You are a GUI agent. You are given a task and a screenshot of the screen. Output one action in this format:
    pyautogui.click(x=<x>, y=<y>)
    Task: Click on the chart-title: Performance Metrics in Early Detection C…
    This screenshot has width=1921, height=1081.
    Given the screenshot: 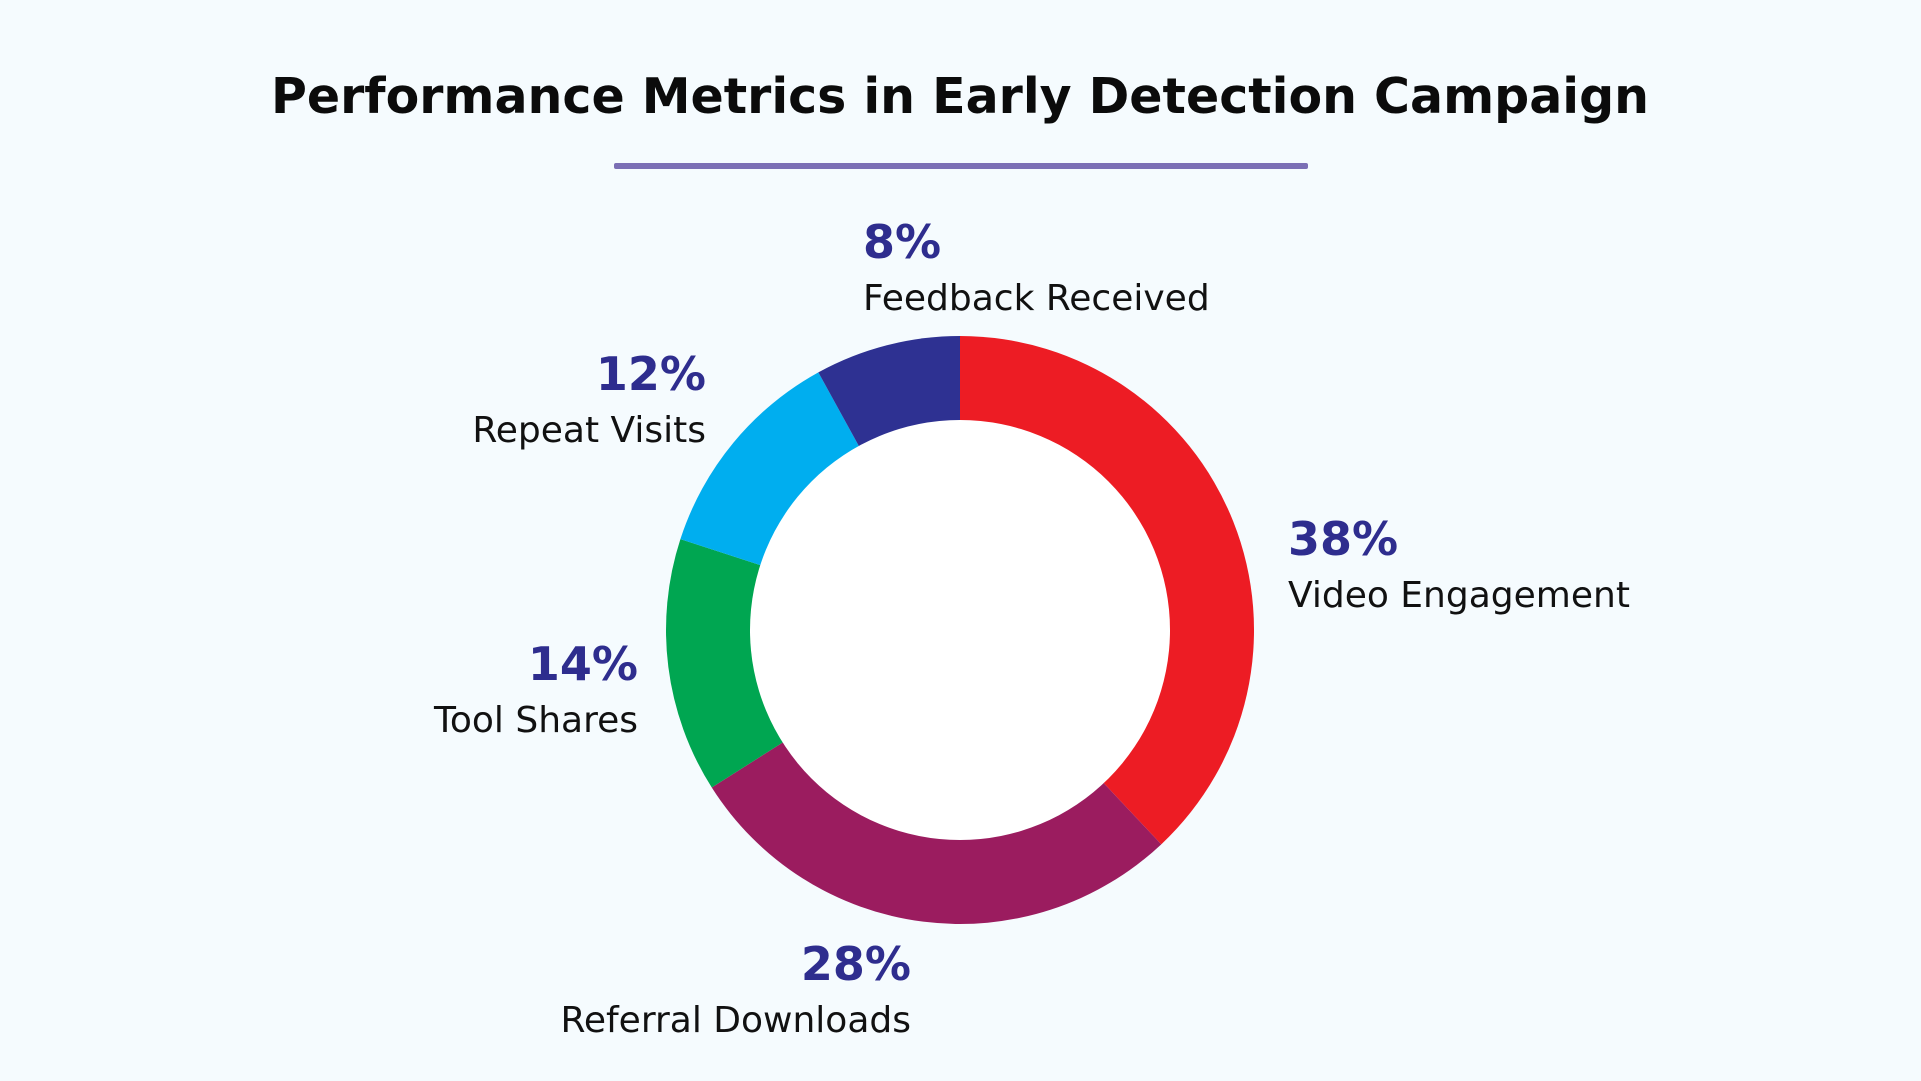 What is the action you would take?
    pyautogui.click(x=960, y=96)
    